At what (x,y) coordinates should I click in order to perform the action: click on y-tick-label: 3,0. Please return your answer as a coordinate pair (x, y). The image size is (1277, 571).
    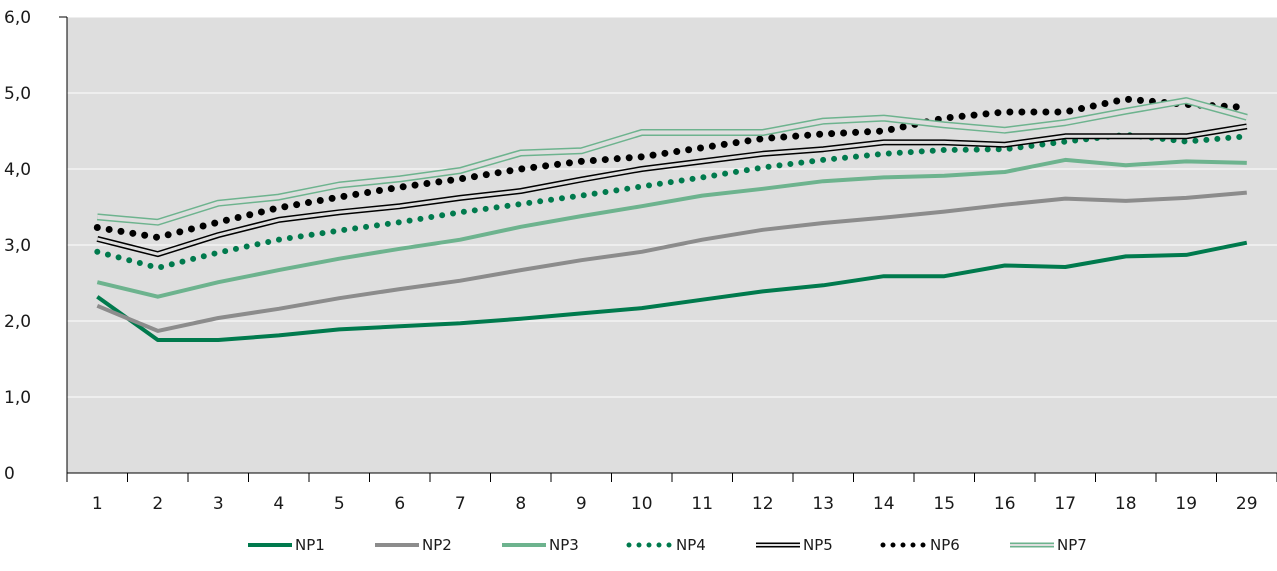
    Looking at the image, I should click on (17, 246).